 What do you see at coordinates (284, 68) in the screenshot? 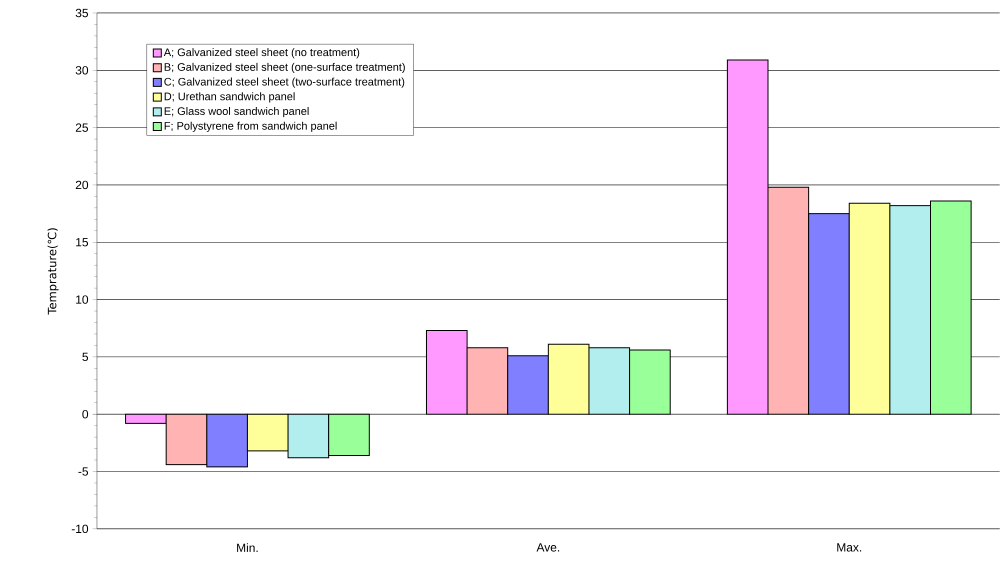
I see `legend-label: B; Galvanized steel sheet (one-surface treatment)` at bounding box center [284, 68].